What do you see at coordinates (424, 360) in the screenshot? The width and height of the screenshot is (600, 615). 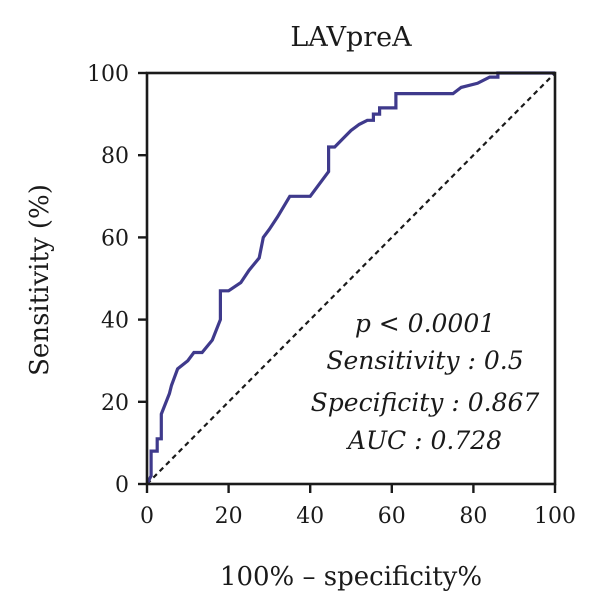 I see `annotation-sensitivity: Sensitivity : 0.5` at bounding box center [424, 360].